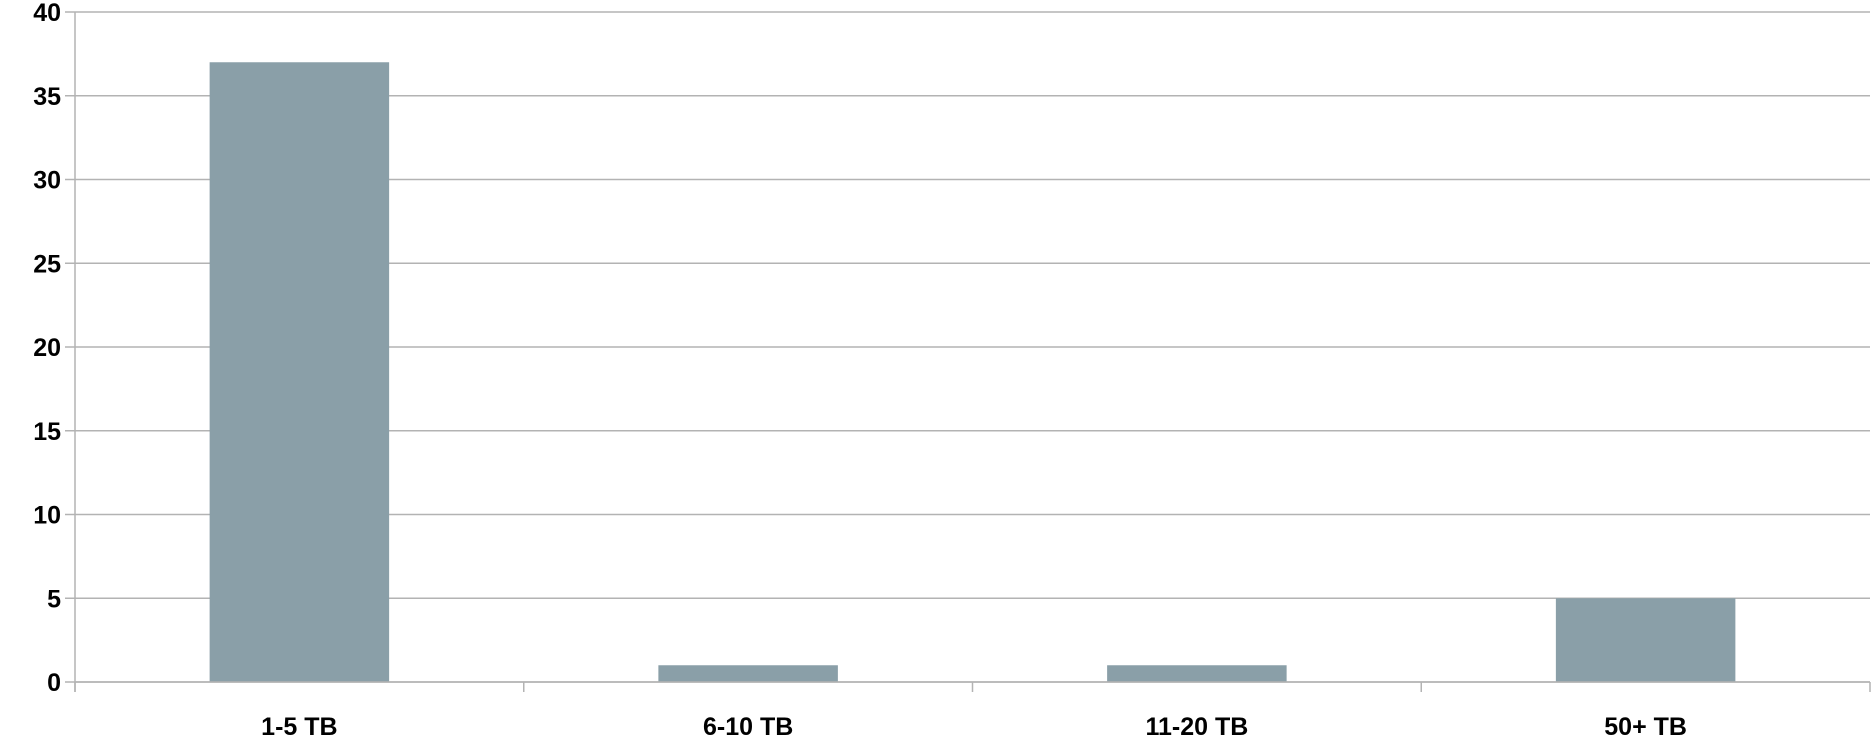  I want to click on y-tick-label: 35, so click(47, 97).